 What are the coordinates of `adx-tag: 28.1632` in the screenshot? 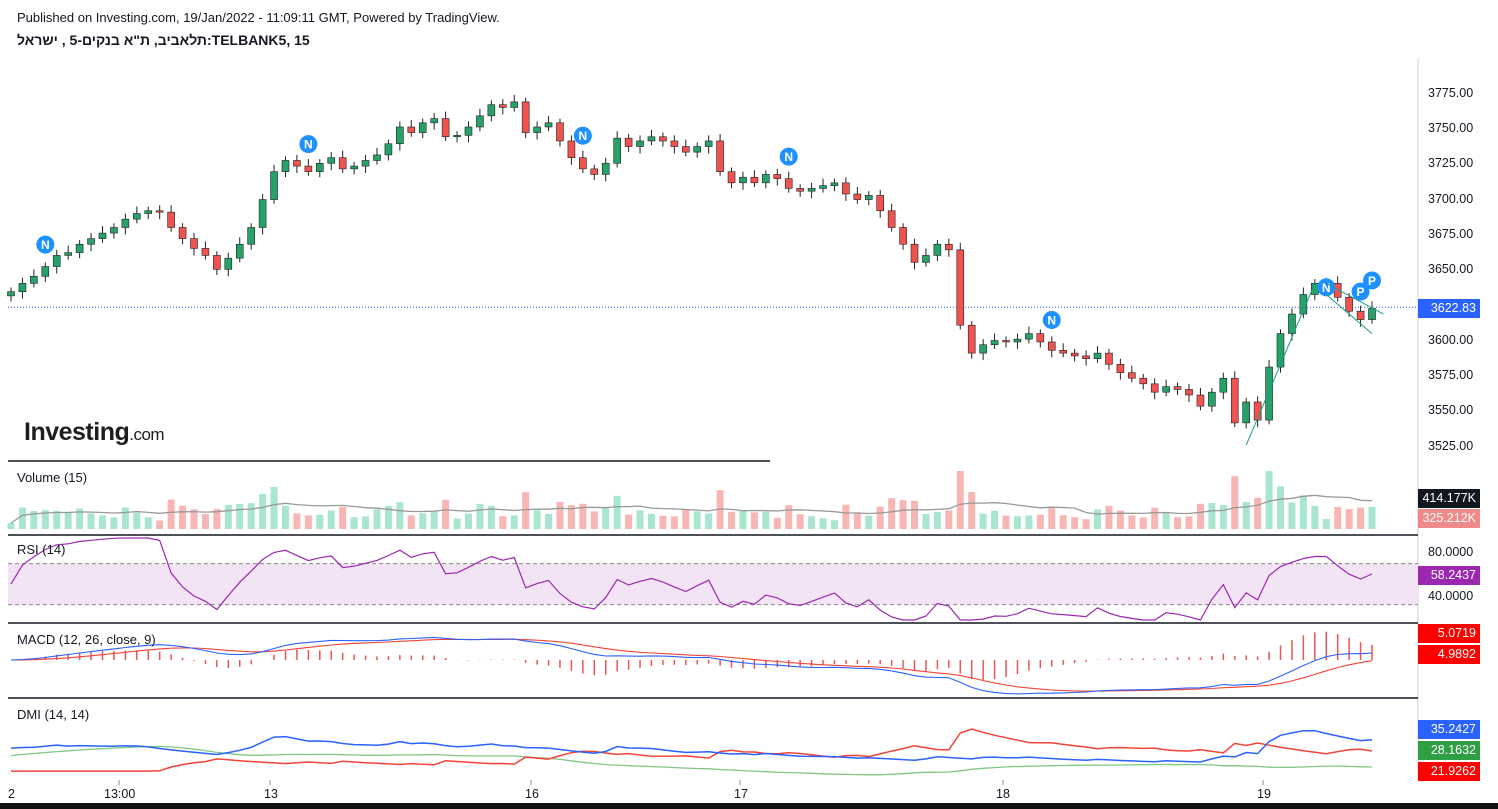 It's located at (1449, 750).